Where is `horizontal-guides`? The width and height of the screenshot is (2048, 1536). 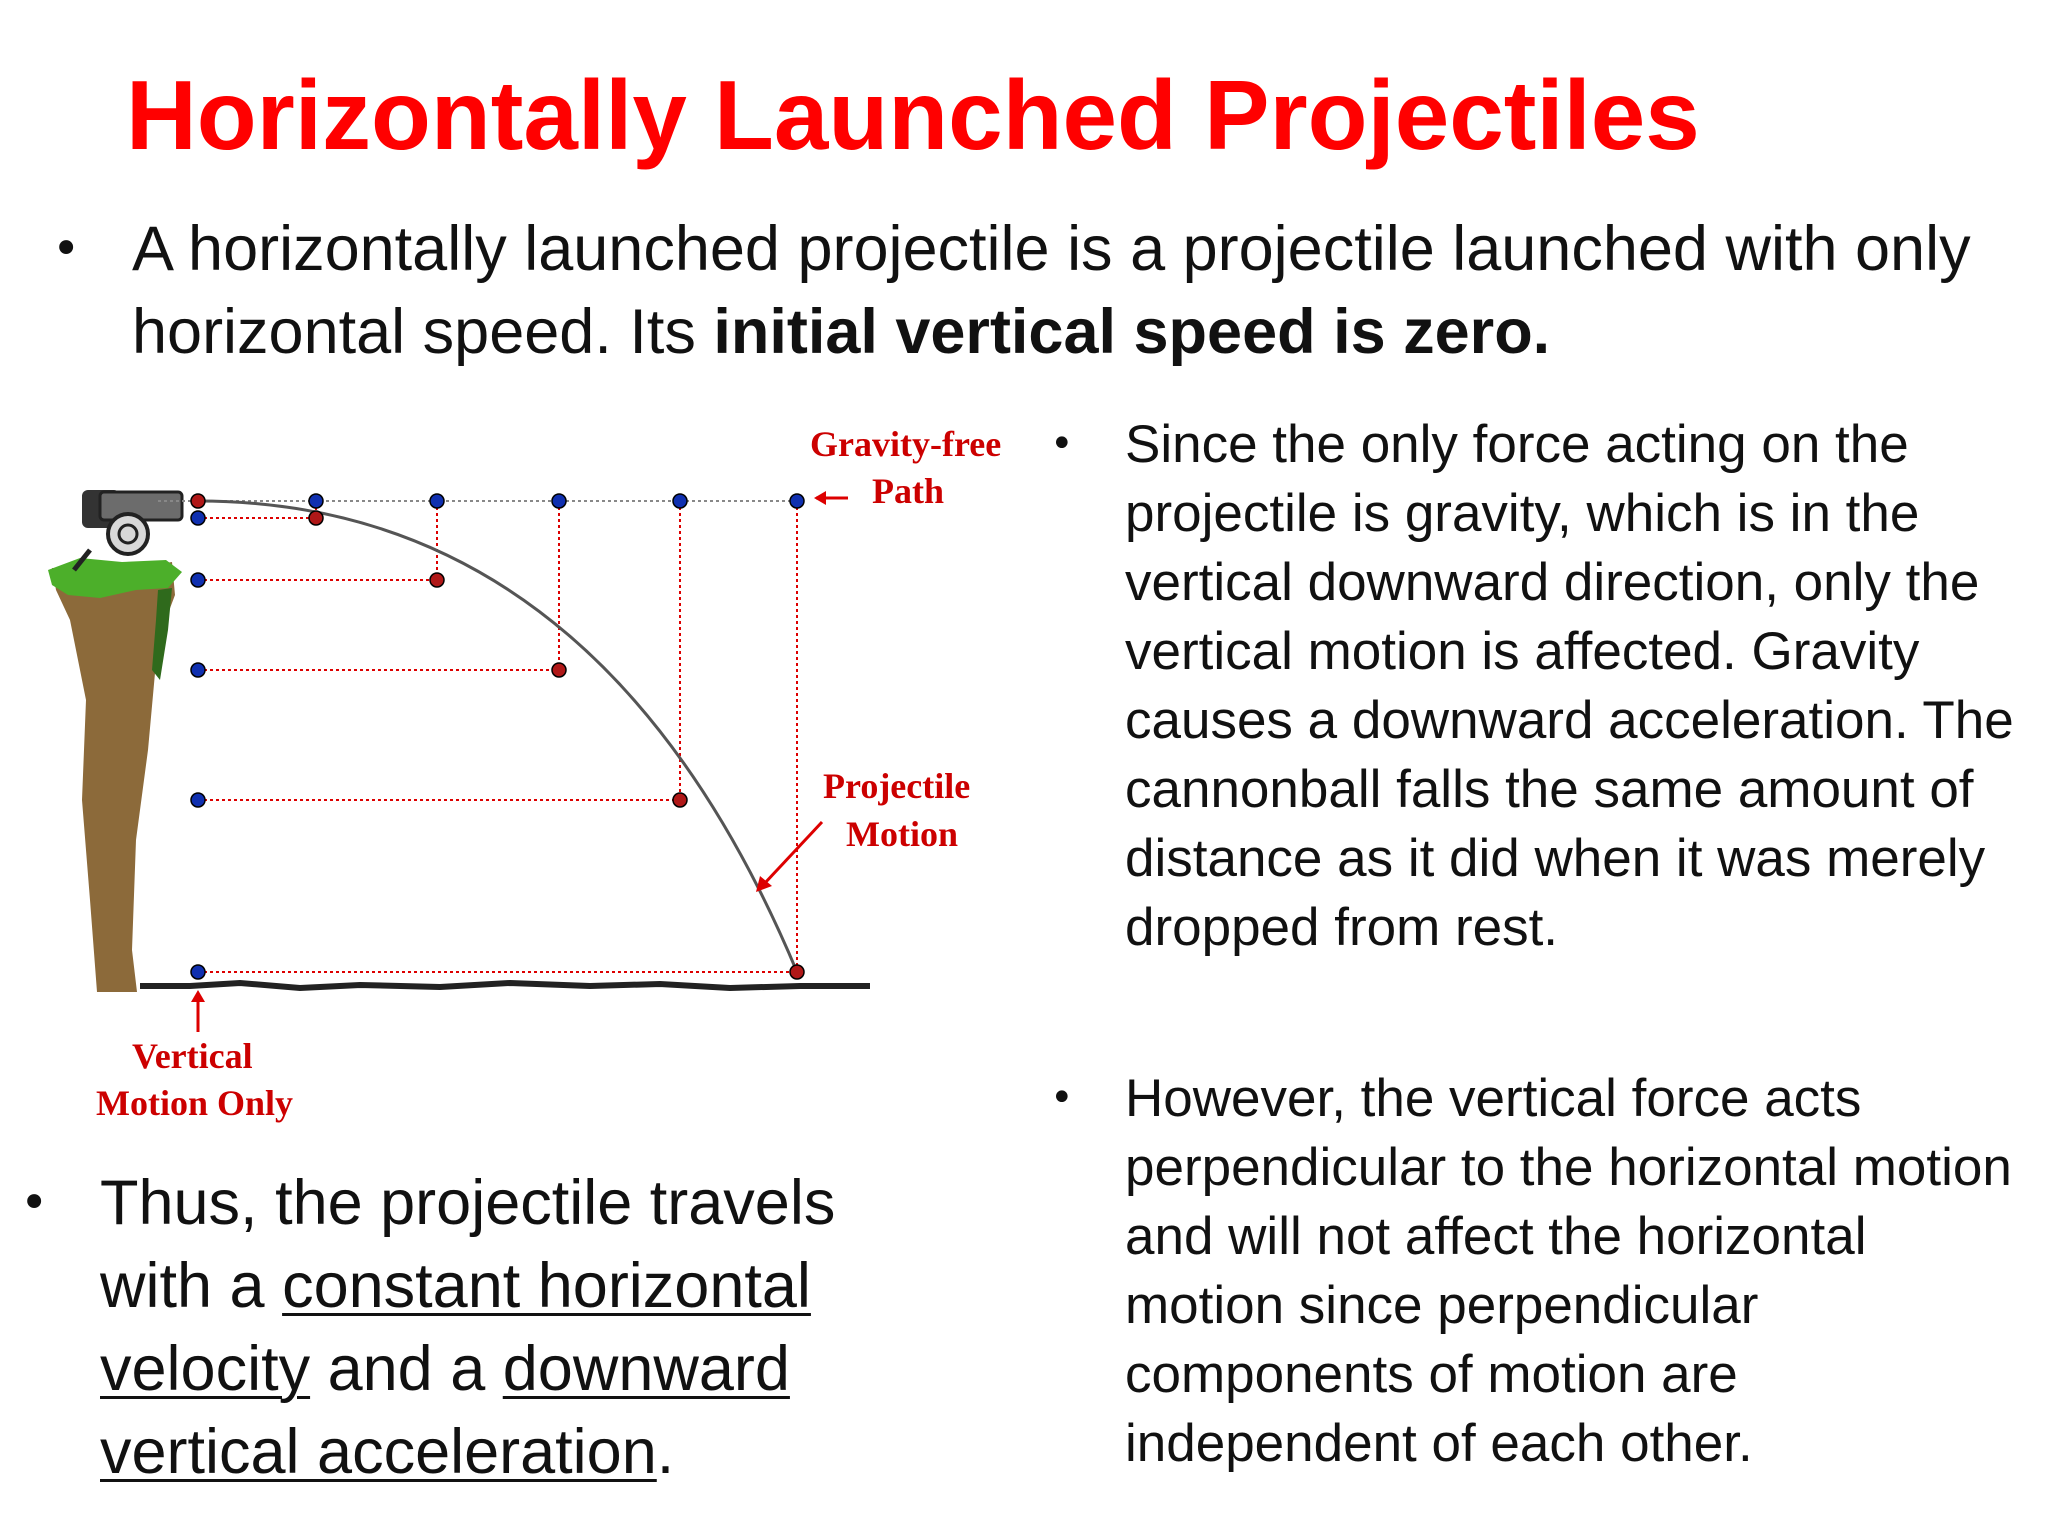 horizontal-guides is located at coordinates (495, 745).